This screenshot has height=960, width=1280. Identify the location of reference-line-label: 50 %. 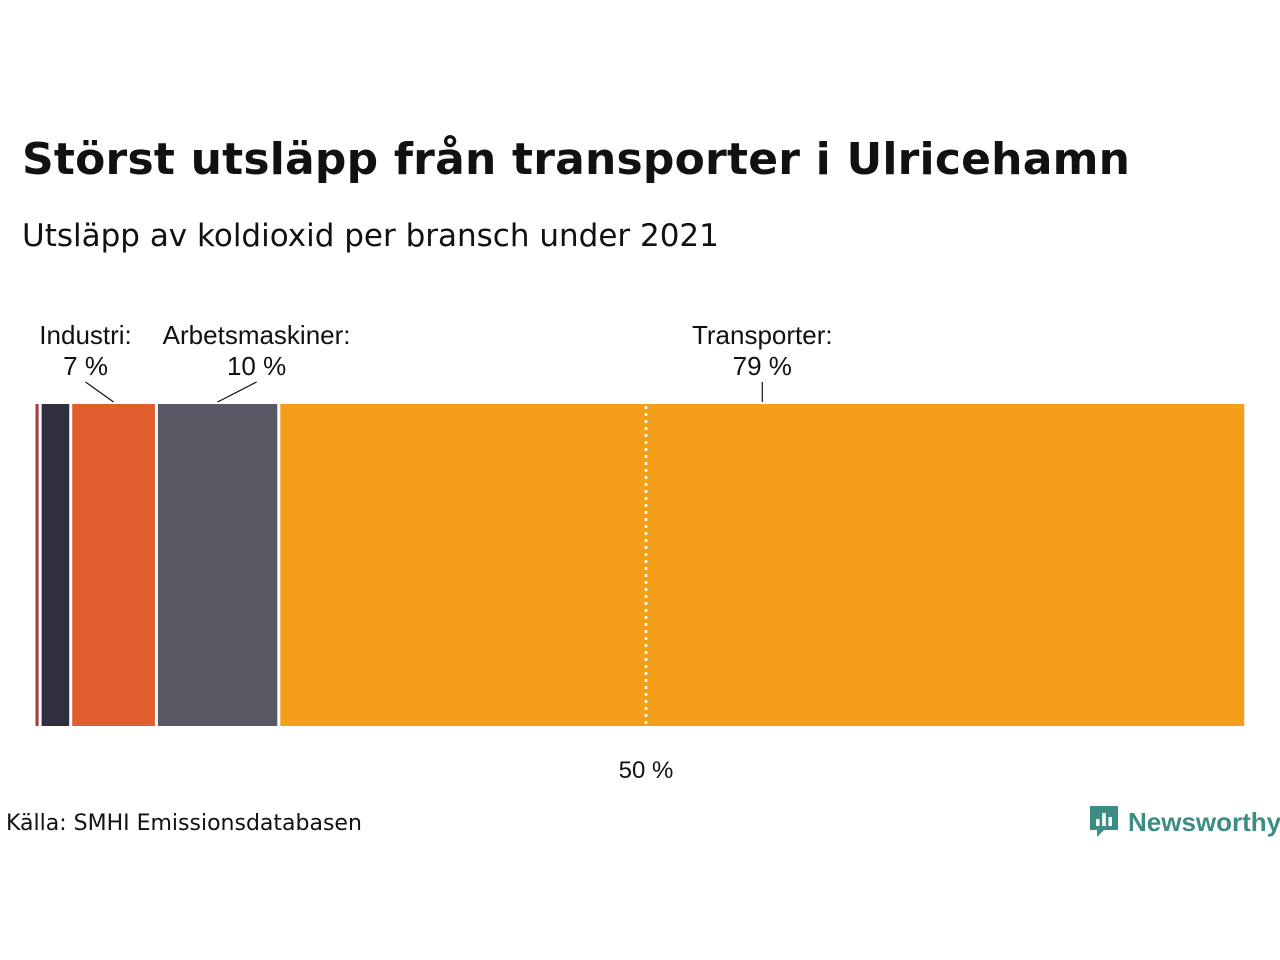
(646, 770).